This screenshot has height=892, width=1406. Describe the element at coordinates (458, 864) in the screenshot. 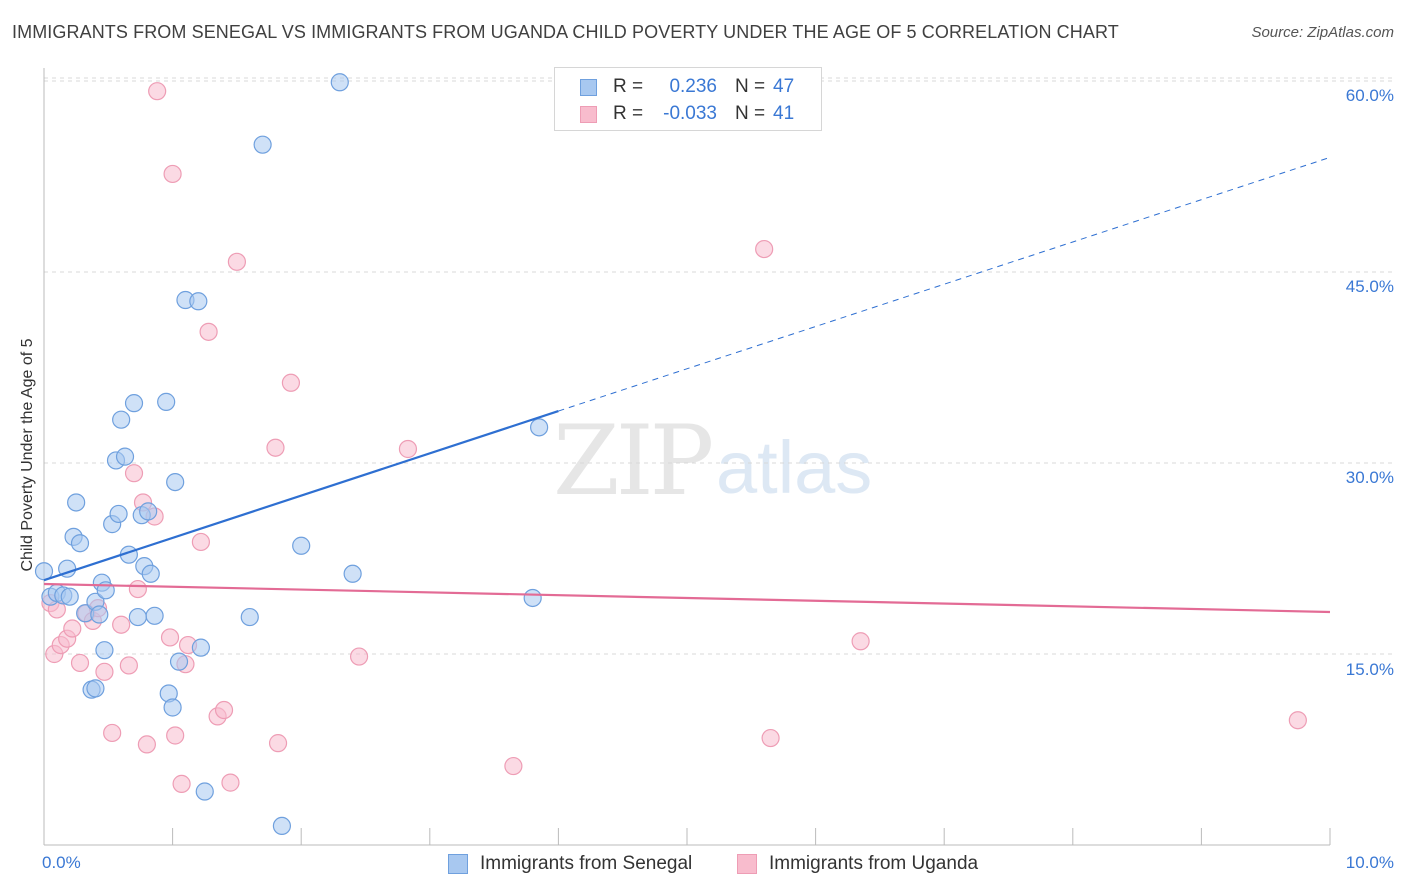

I see `legend-swatch-senegal` at that location.